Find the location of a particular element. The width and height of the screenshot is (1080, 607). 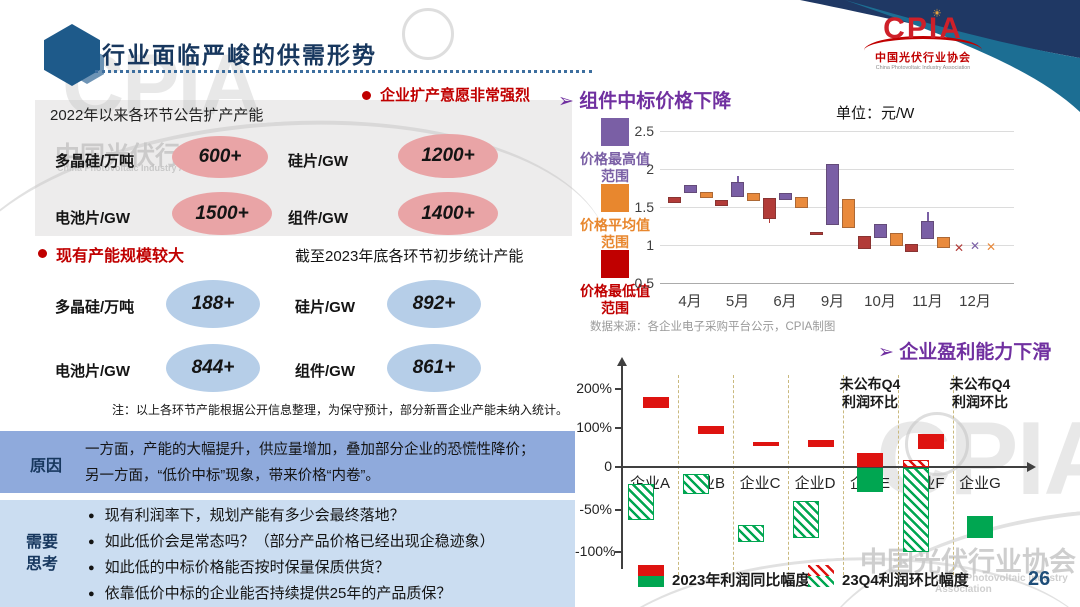

capacity-oval-1: 1200+ is located at coordinates (448, 156).